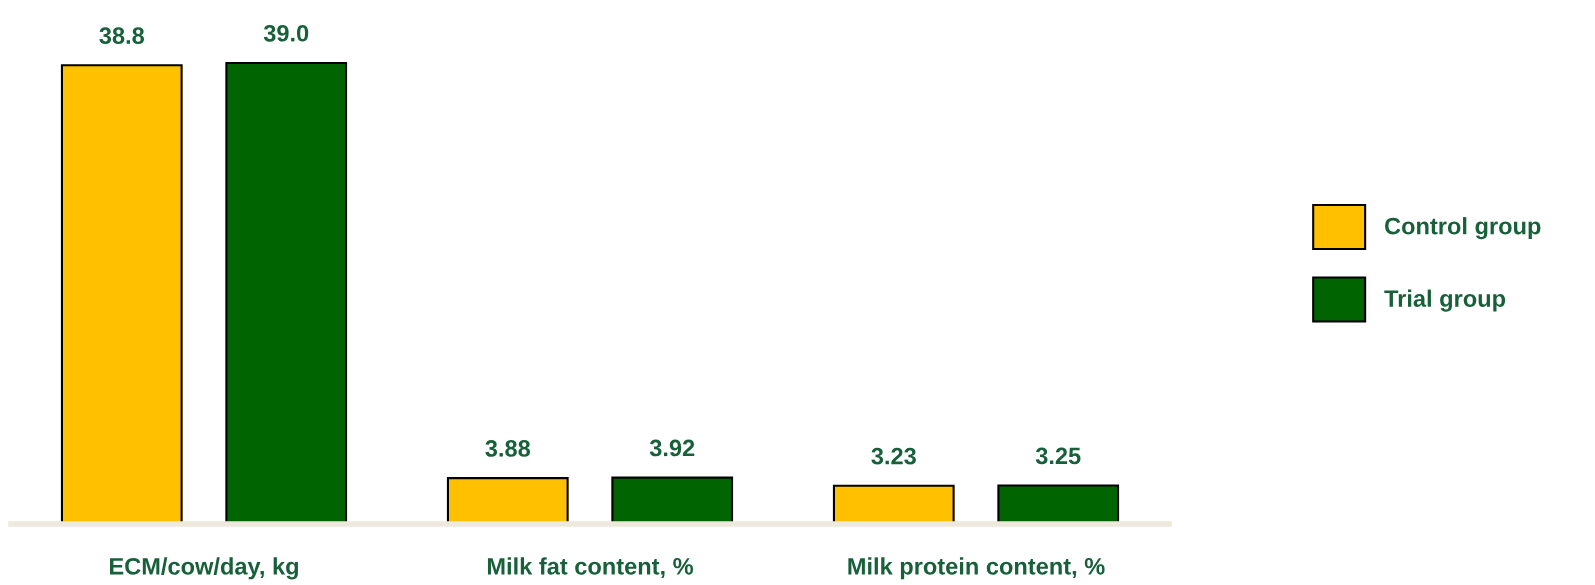 This screenshot has height=585, width=1595. Describe the element at coordinates (204, 568) in the screenshot. I see `x-tick-label: ECM/cow/day, kg` at that location.